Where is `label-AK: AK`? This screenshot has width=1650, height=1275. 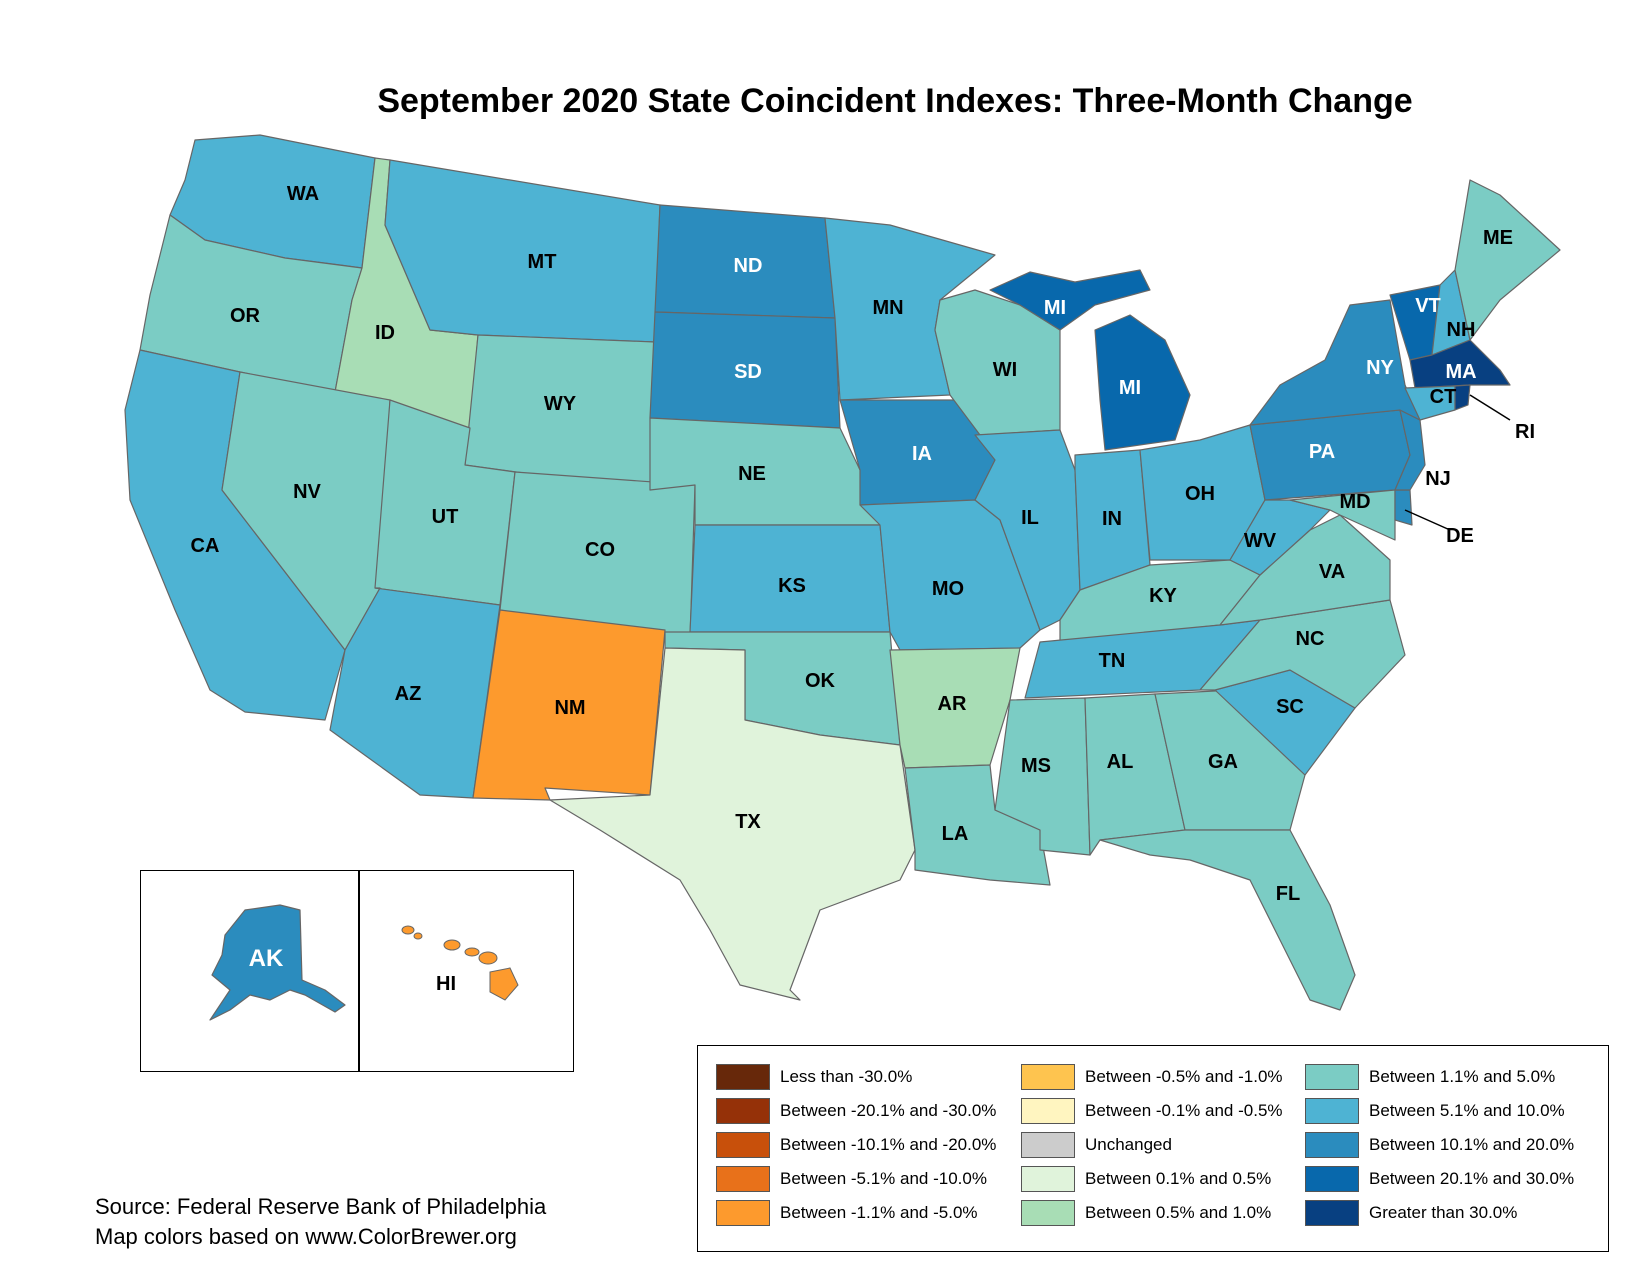
label-AK: AK is located at coordinates (266, 958).